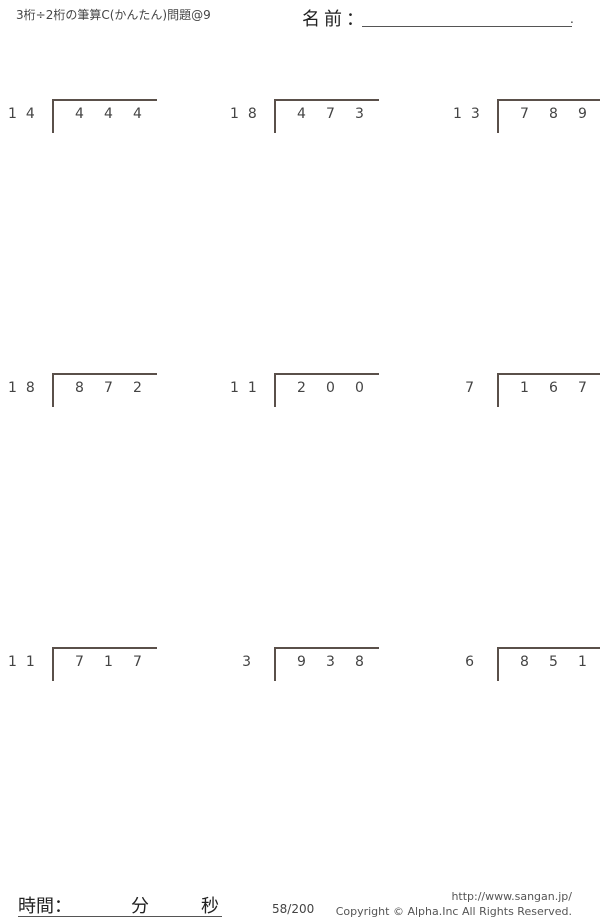 This screenshot has height=921, width=600. What do you see at coordinates (560, 114) in the screenshot?
I see `dividend: 7 8 9` at bounding box center [560, 114].